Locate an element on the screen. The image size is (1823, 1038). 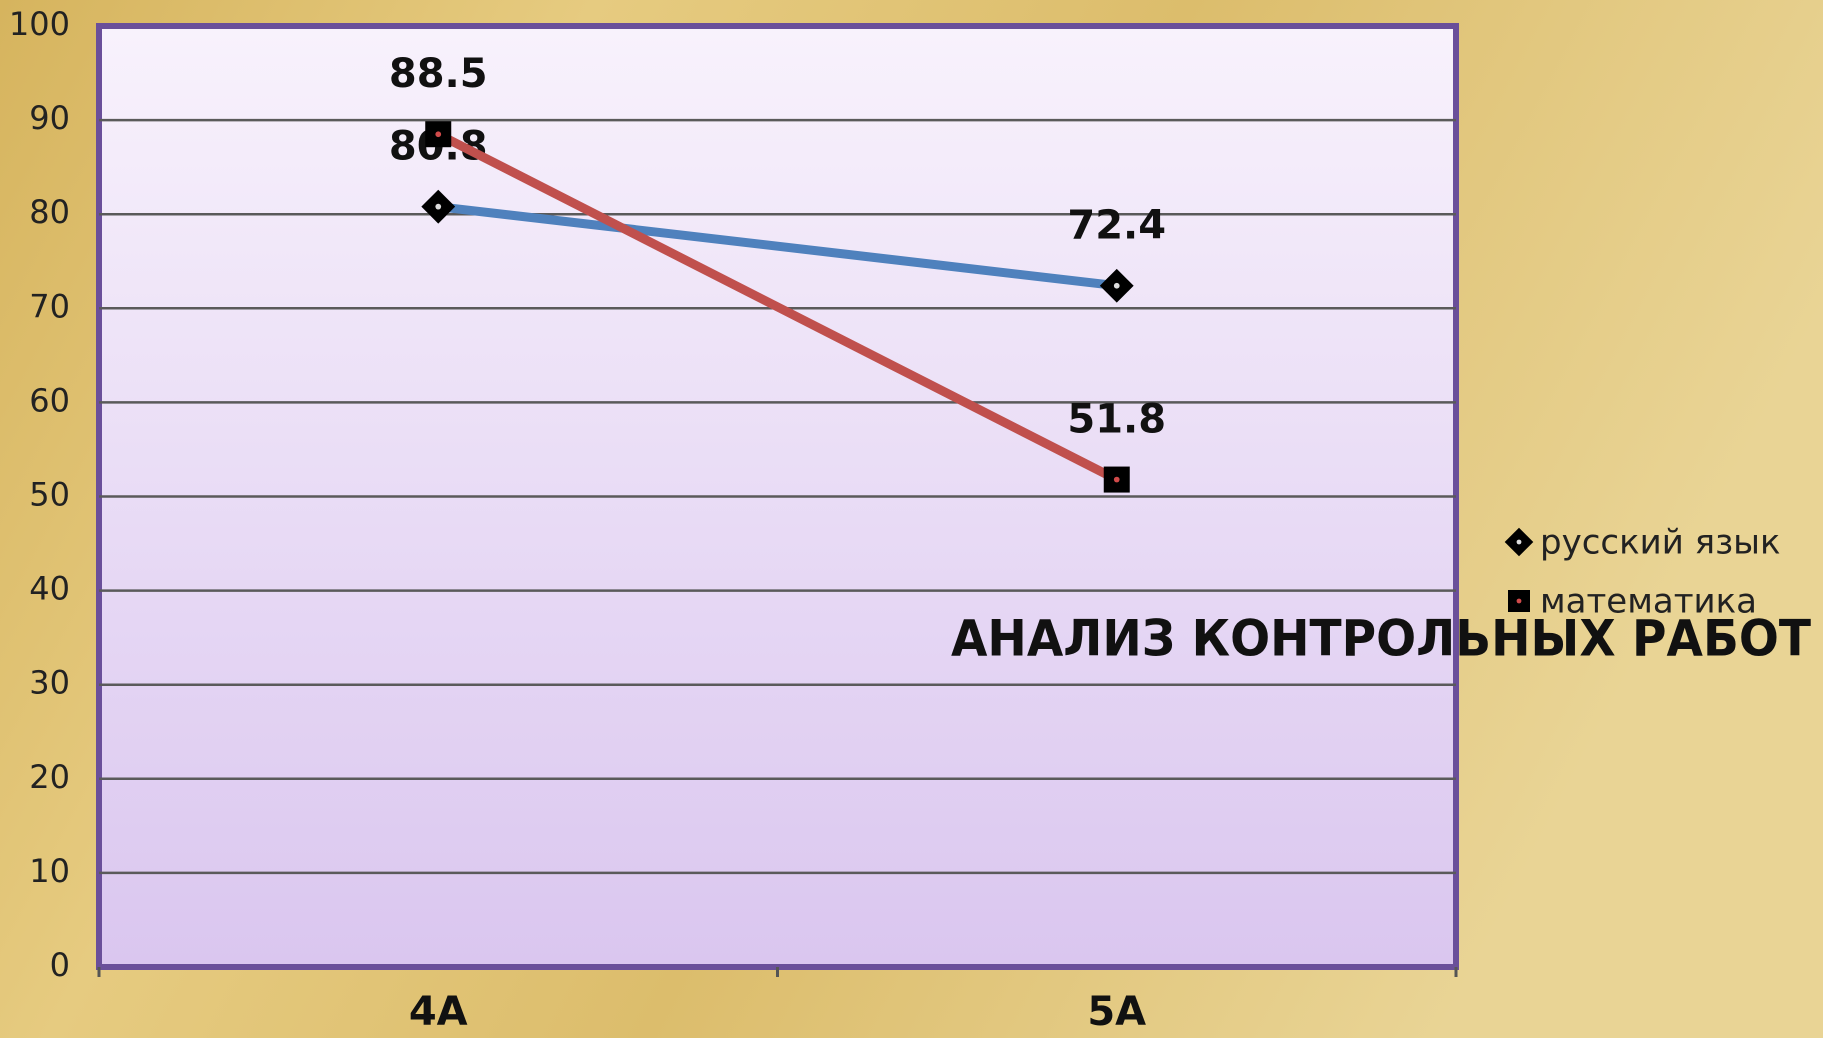
y-tick-label: 90 is located at coordinates (49, 118).